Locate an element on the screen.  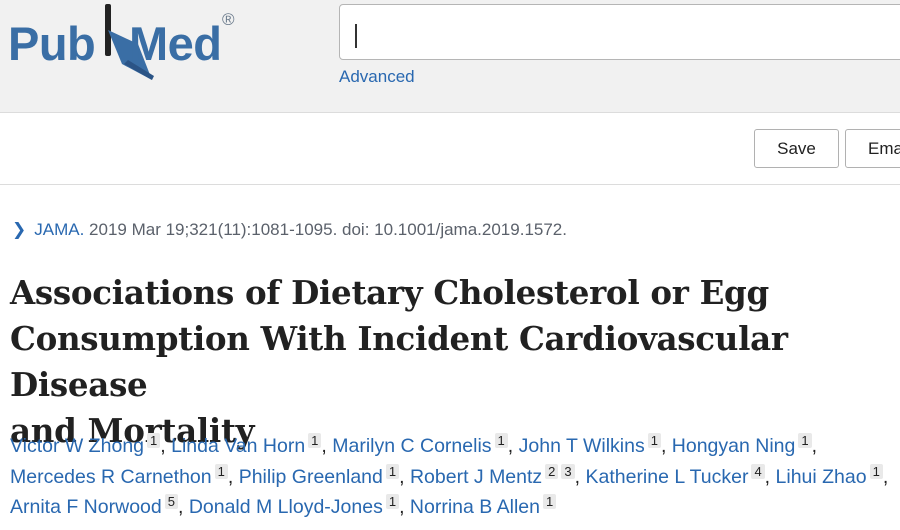
author-link: Robert J Mentz is located at coordinates (476, 476).